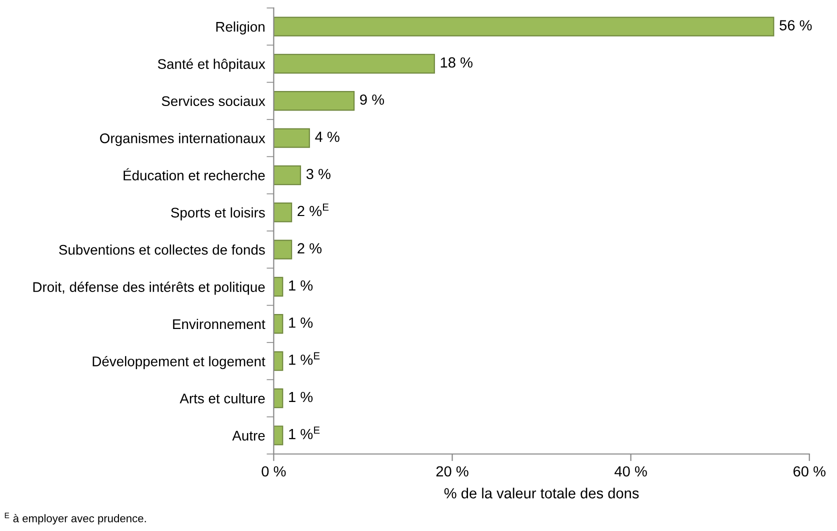 The image size is (837, 531). Describe the element at coordinates (313, 210) in the screenshot. I see `data-label: 2 %$^{E}$` at that location.